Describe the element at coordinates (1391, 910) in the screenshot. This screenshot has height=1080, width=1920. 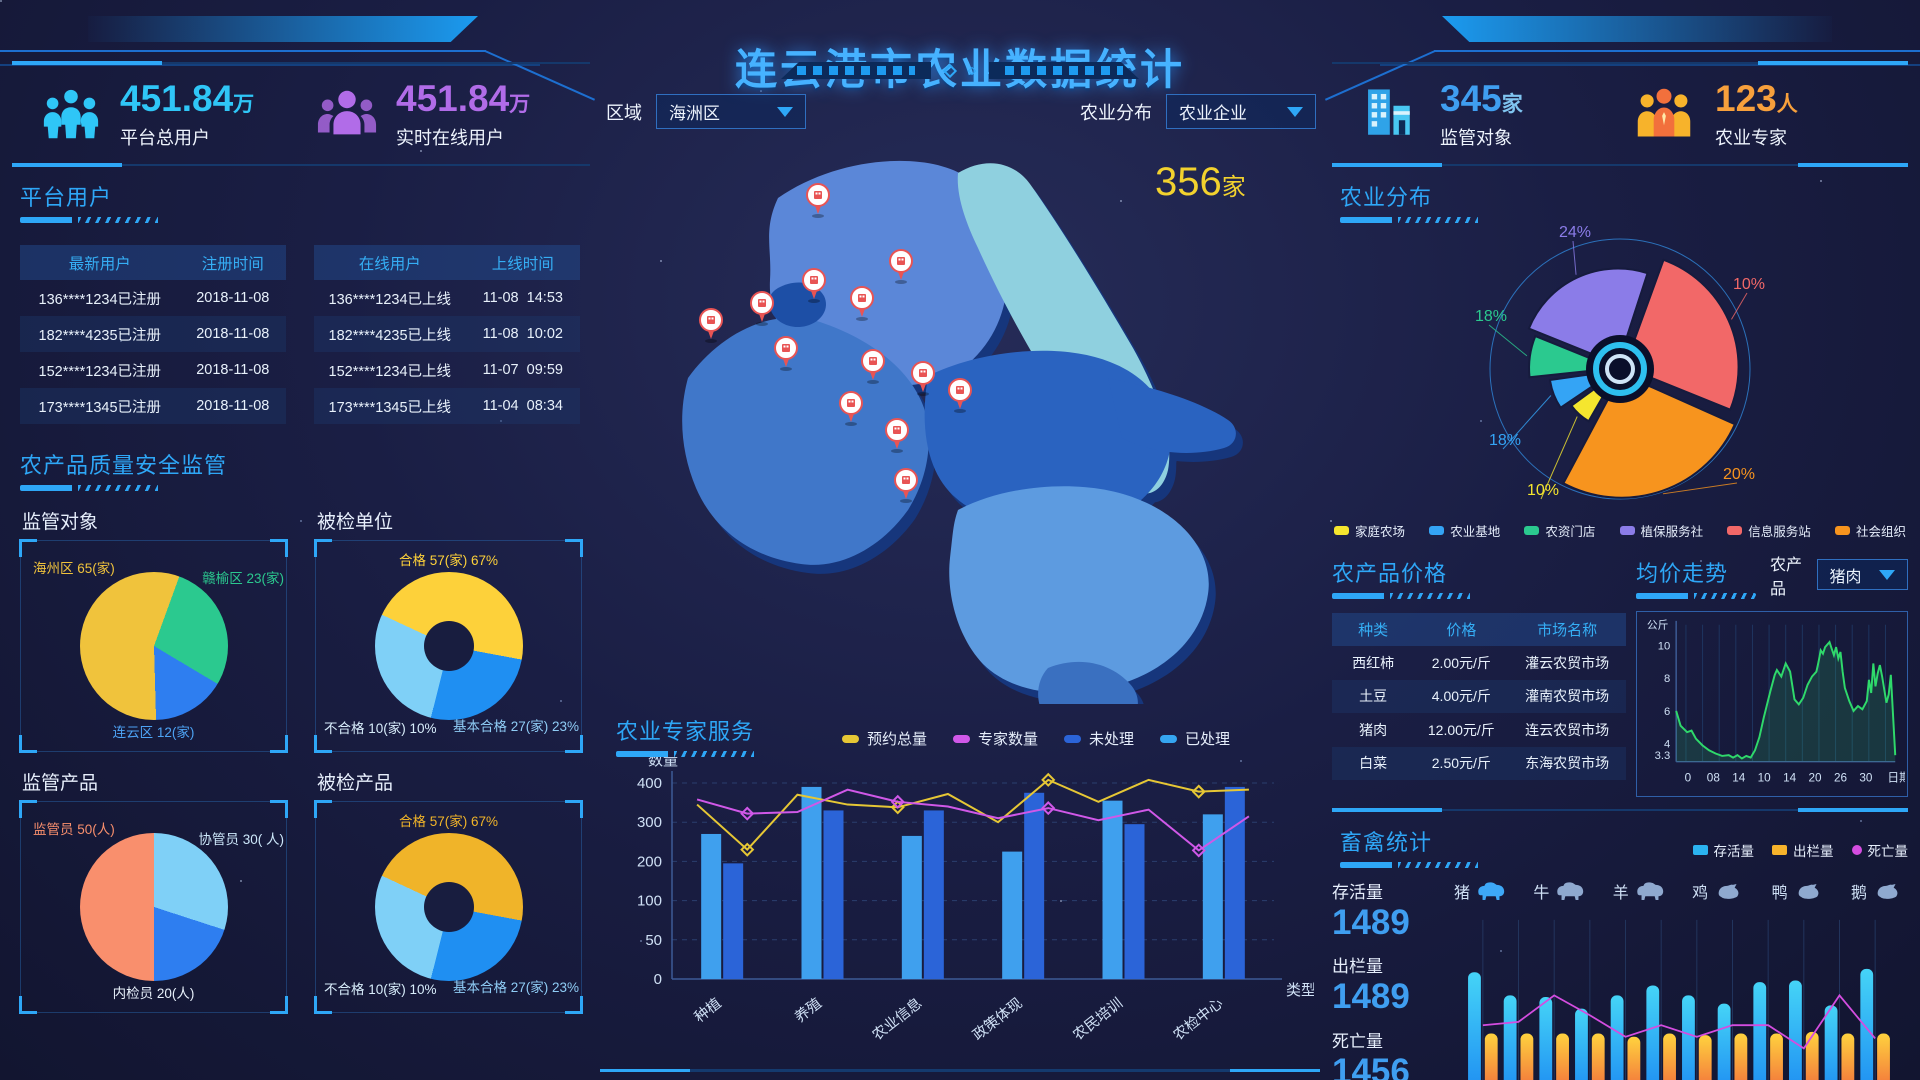
I see `stat-survive: 存活量 1489` at that location.